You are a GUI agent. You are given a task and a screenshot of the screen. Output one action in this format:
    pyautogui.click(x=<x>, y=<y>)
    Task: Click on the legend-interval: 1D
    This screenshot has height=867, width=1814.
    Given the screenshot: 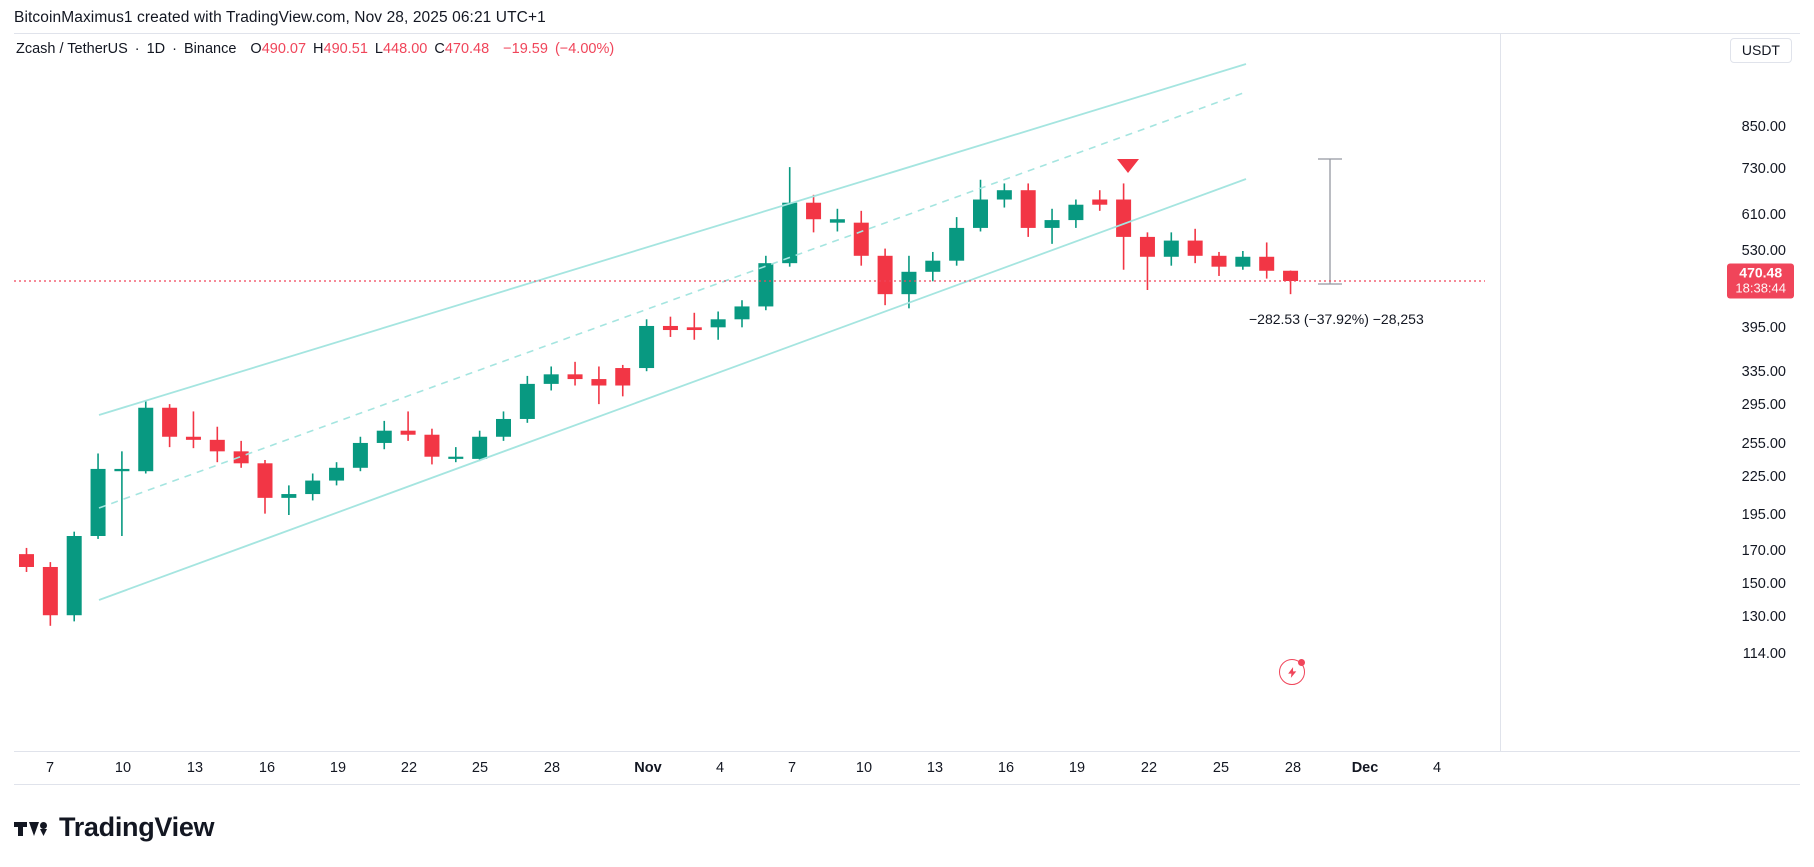 What is the action you would take?
    pyautogui.click(x=156, y=49)
    